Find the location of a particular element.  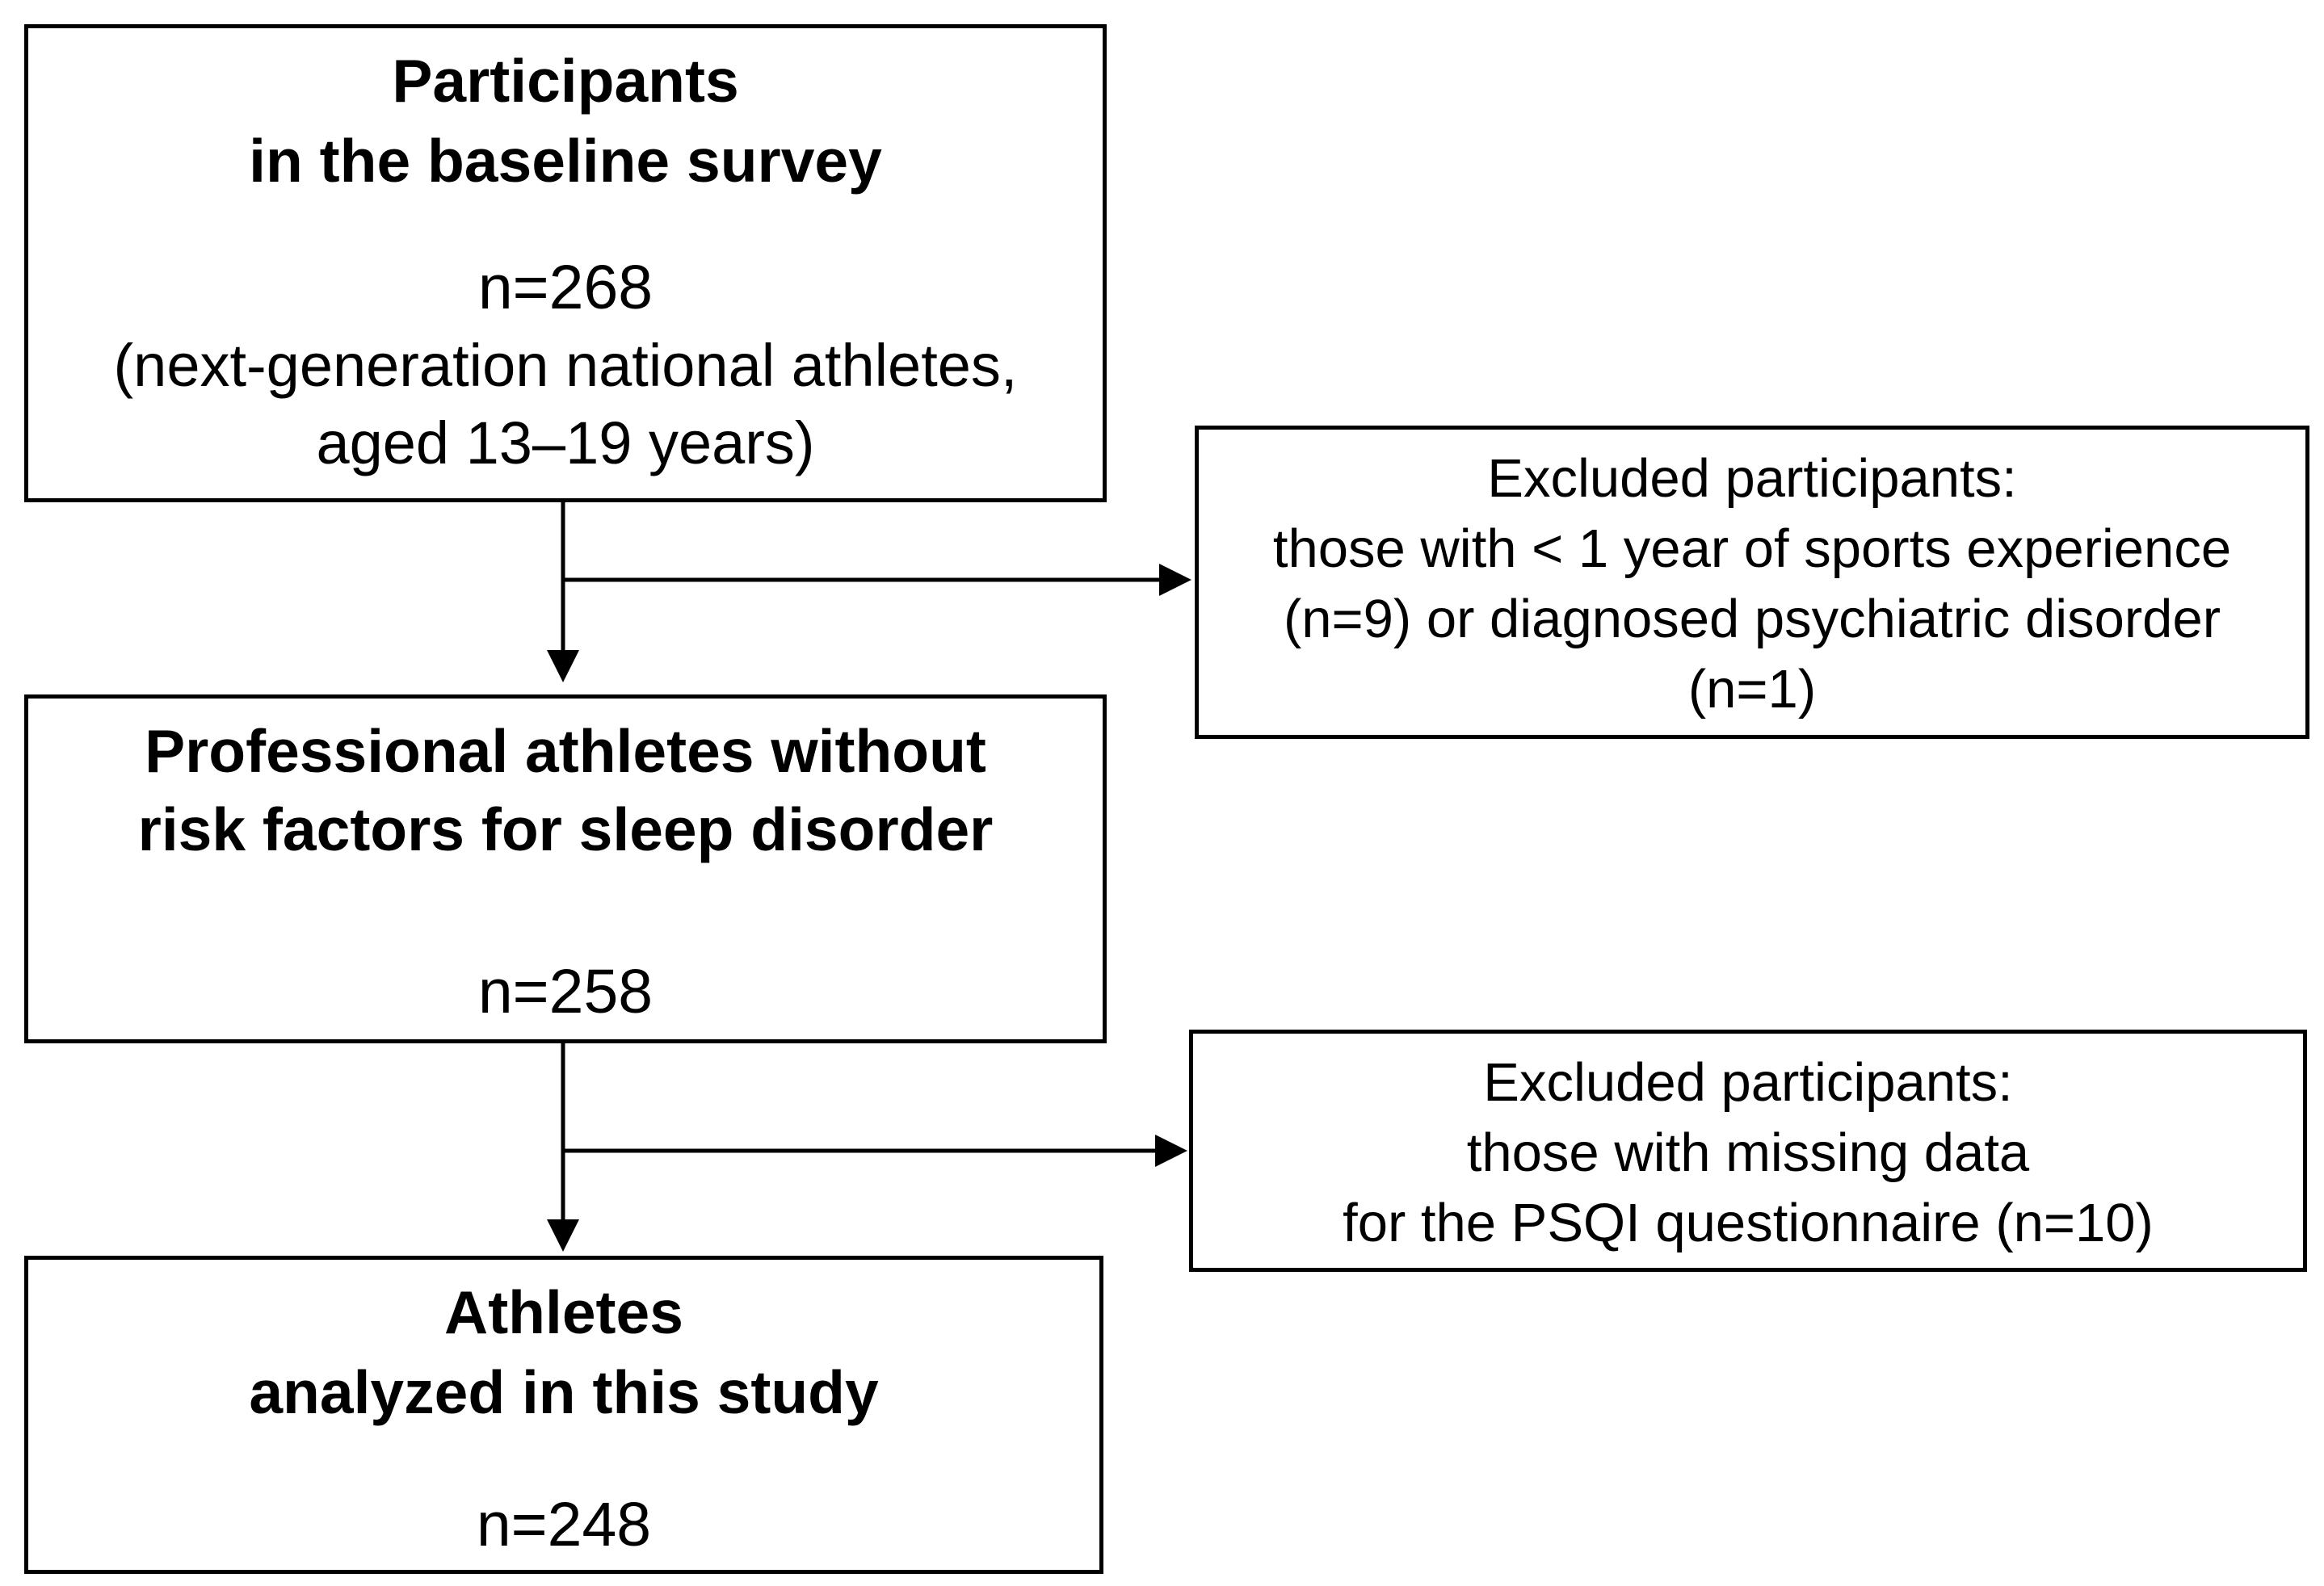

exclusion-2-line2: those with missing data is located at coordinates (1748, 1153).